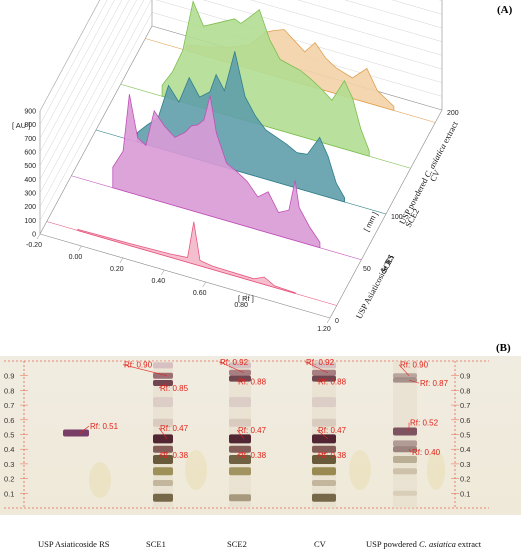 This screenshot has height=550, width=521. Describe the element at coordinates (424, 423) in the screenshot. I see `rf-annotation: Rf: 0.52` at that location.